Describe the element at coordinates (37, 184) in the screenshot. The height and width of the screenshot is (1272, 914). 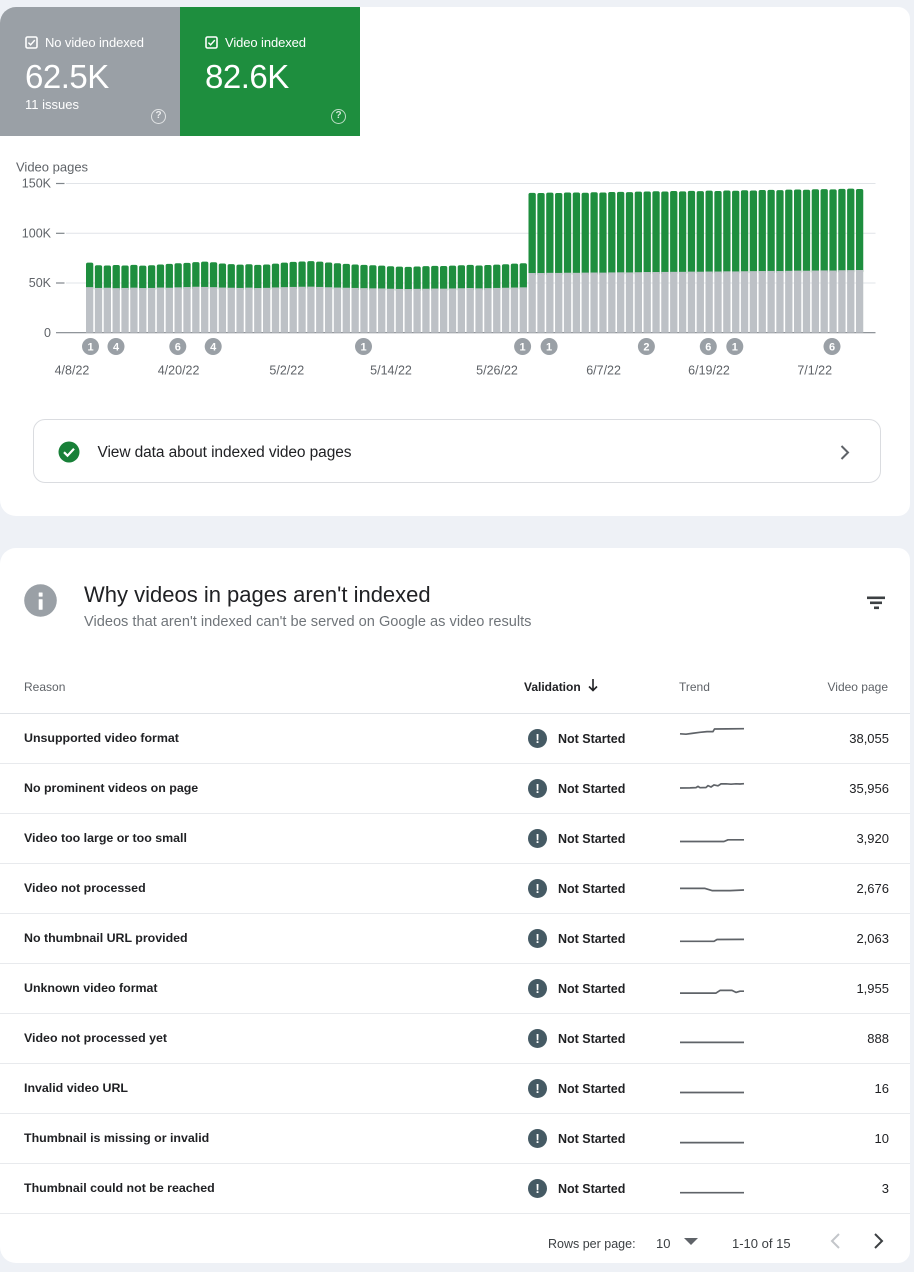
I see `svg-text: 150K` at that location.